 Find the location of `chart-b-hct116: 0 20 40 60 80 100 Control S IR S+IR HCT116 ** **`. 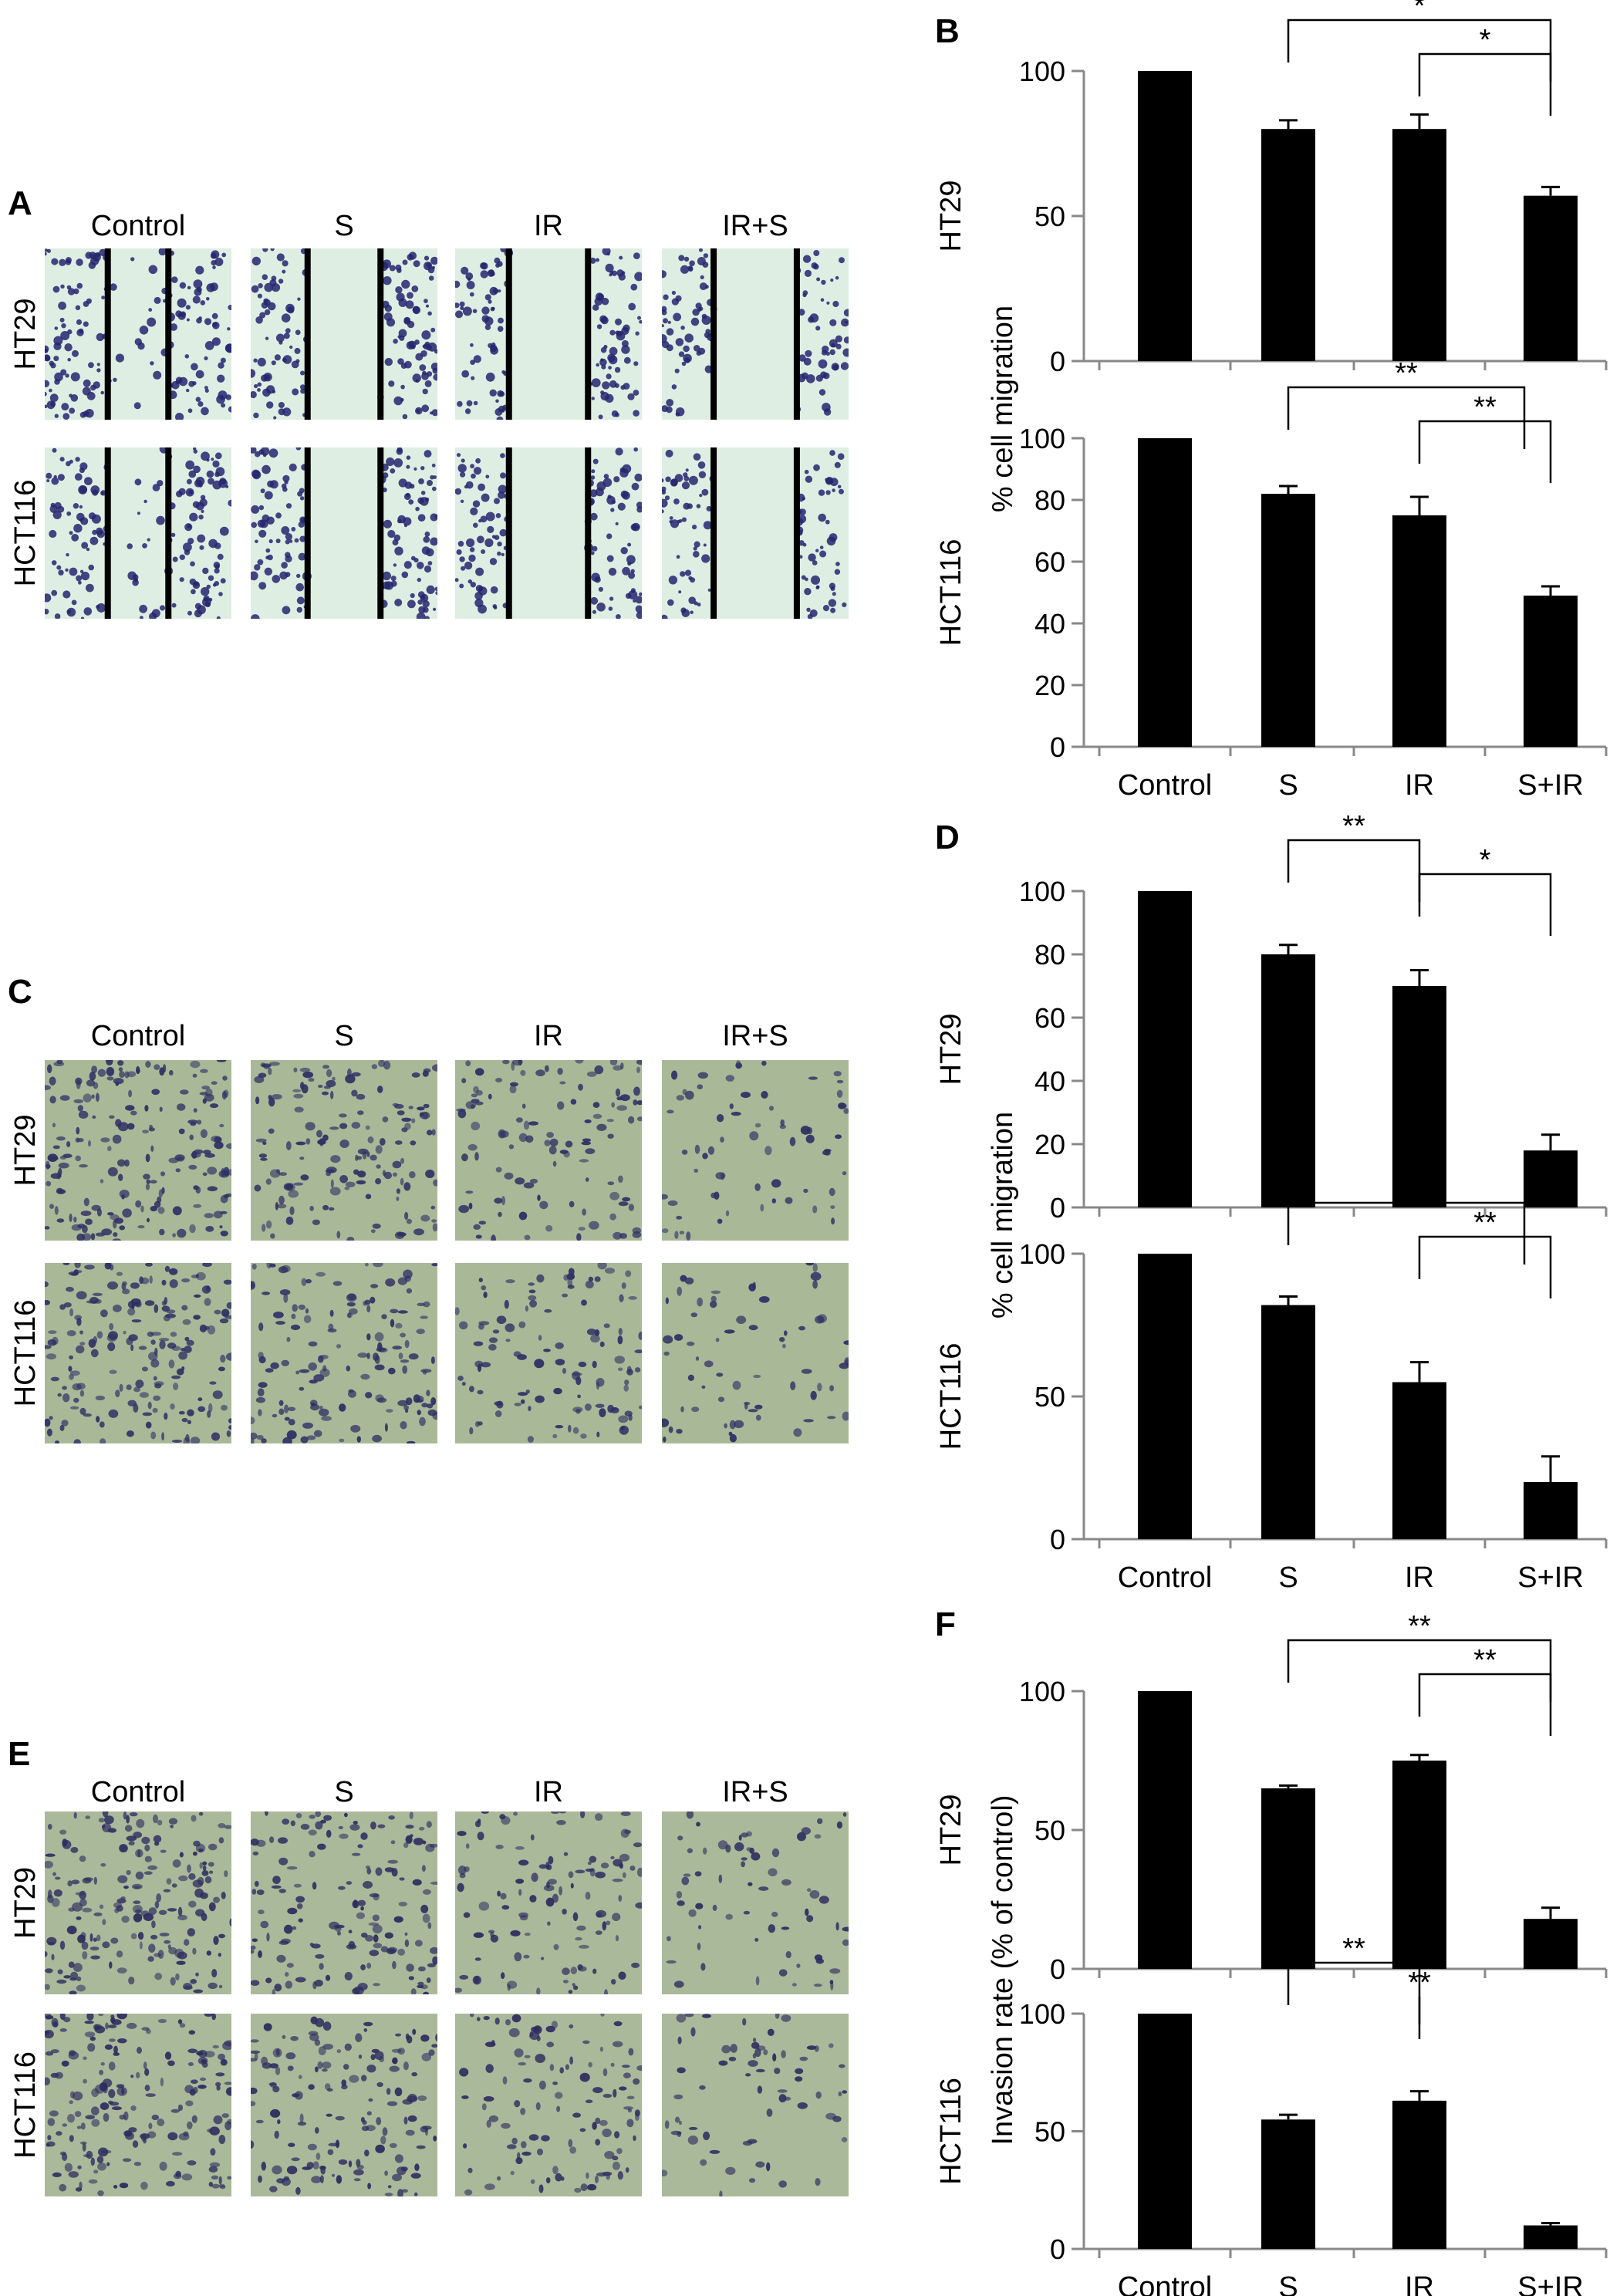

chart-b-hct116: 0 20 40 60 80 100 Control S IR S+IR HCT116 ** ** is located at coordinates (1271, 579).